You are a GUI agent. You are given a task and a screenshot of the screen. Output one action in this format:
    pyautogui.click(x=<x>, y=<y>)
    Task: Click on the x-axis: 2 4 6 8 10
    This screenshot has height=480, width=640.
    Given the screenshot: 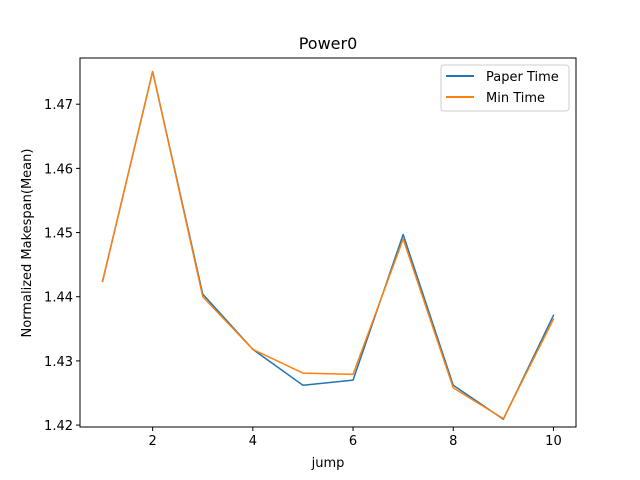 What is the action you would take?
    pyautogui.click(x=355, y=438)
    